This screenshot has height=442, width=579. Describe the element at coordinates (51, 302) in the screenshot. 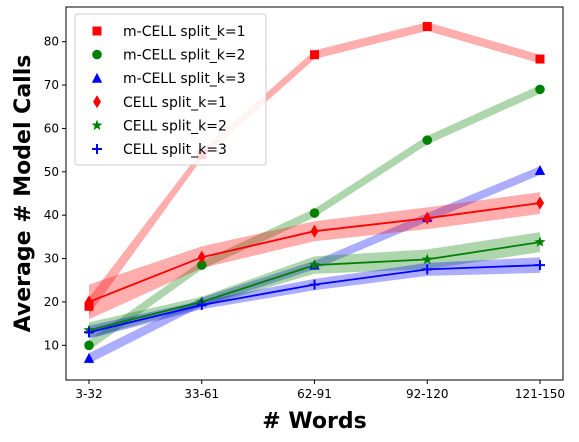

I see `y-tick-label: 20` at that location.